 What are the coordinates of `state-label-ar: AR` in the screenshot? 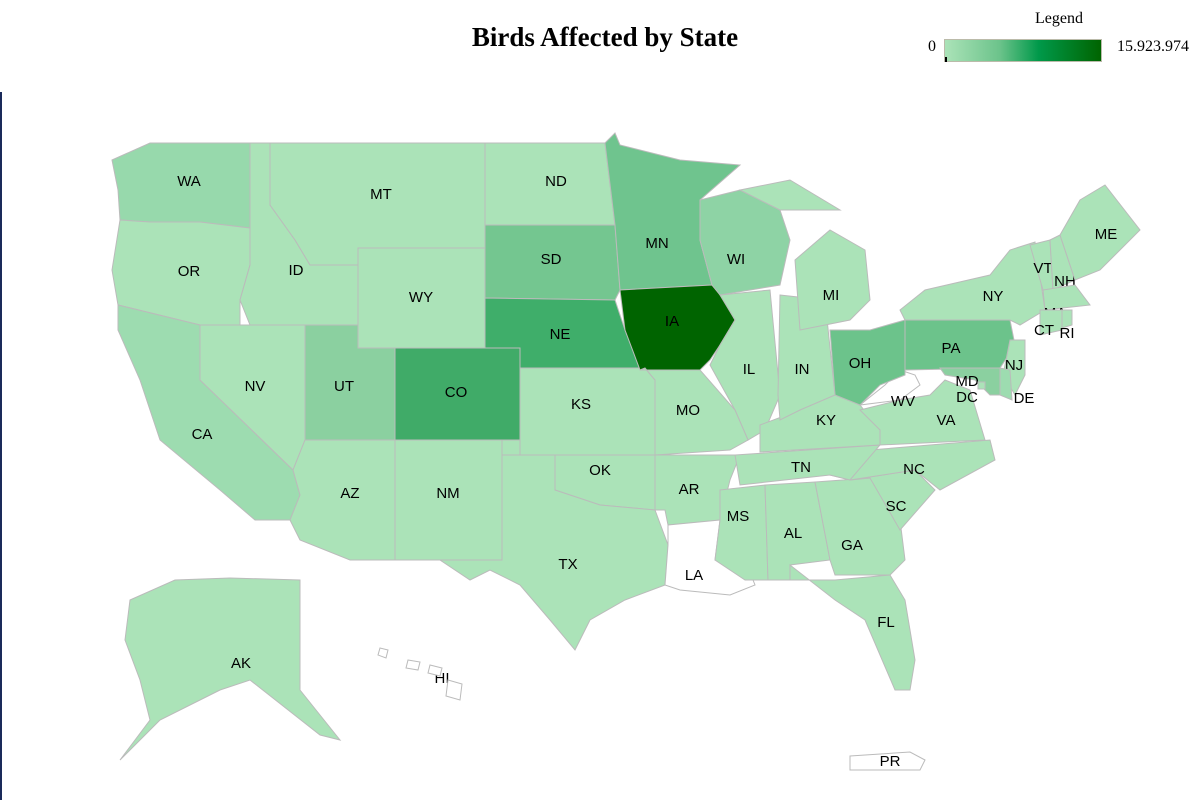 It's located at (689, 489).